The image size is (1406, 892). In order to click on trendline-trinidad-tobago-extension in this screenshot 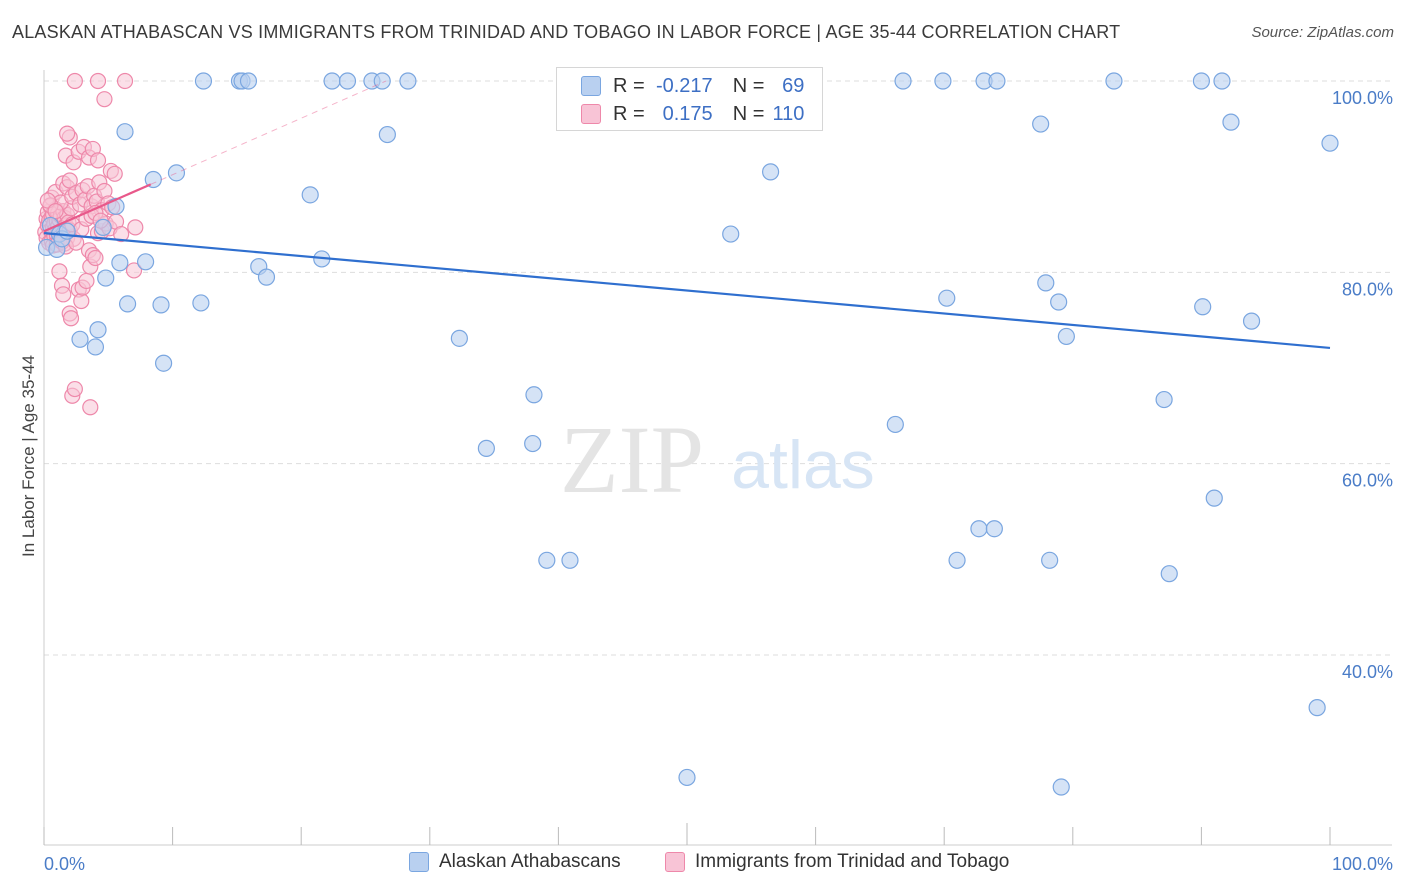, I will do `click(268, 132)`.